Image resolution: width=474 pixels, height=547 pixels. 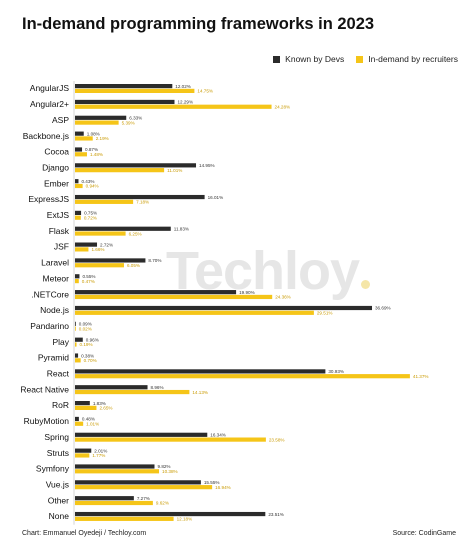 I want to click on data-label-ember-known-by-devs: 0.43%, so click(x=87, y=181).